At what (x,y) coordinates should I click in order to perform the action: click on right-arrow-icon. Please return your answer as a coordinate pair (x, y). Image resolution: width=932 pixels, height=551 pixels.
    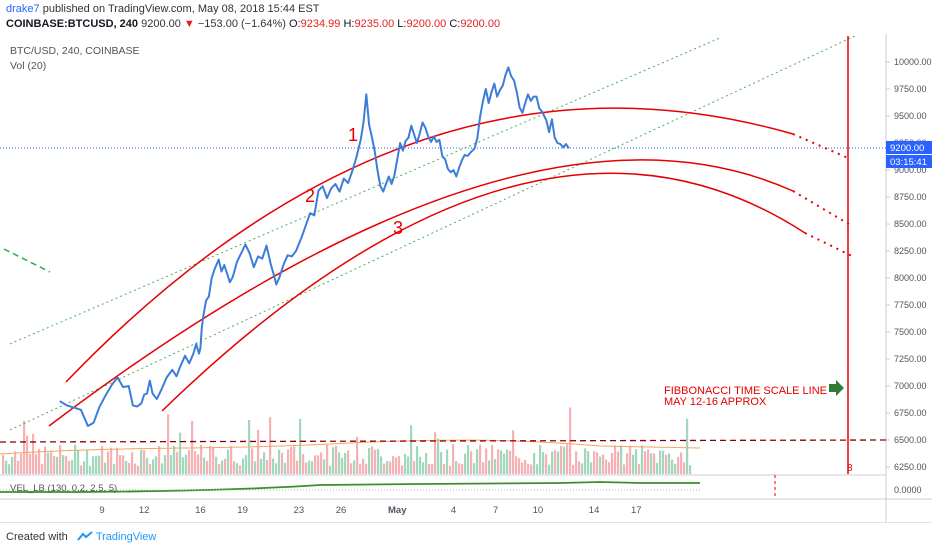
    Looking at the image, I should click on (836, 388).